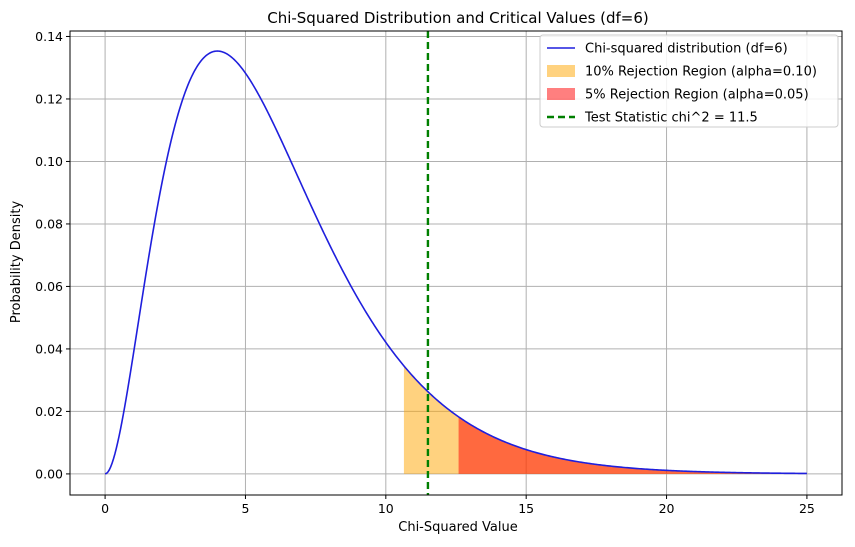 The width and height of the screenshot is (855, 547). What do you see at coordinates (52, 255) in the screenshot?
I see `y-axis-ticks: 0.00 0.02 0.04 0.06 0.08 0.10 0.12 0.14` at bounding box center [52, 255].